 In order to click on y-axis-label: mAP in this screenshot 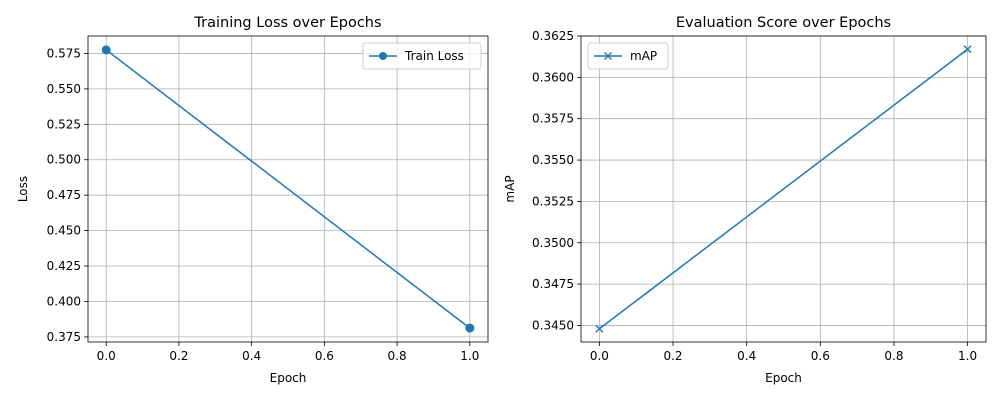, I will do `click(510, 188)`.